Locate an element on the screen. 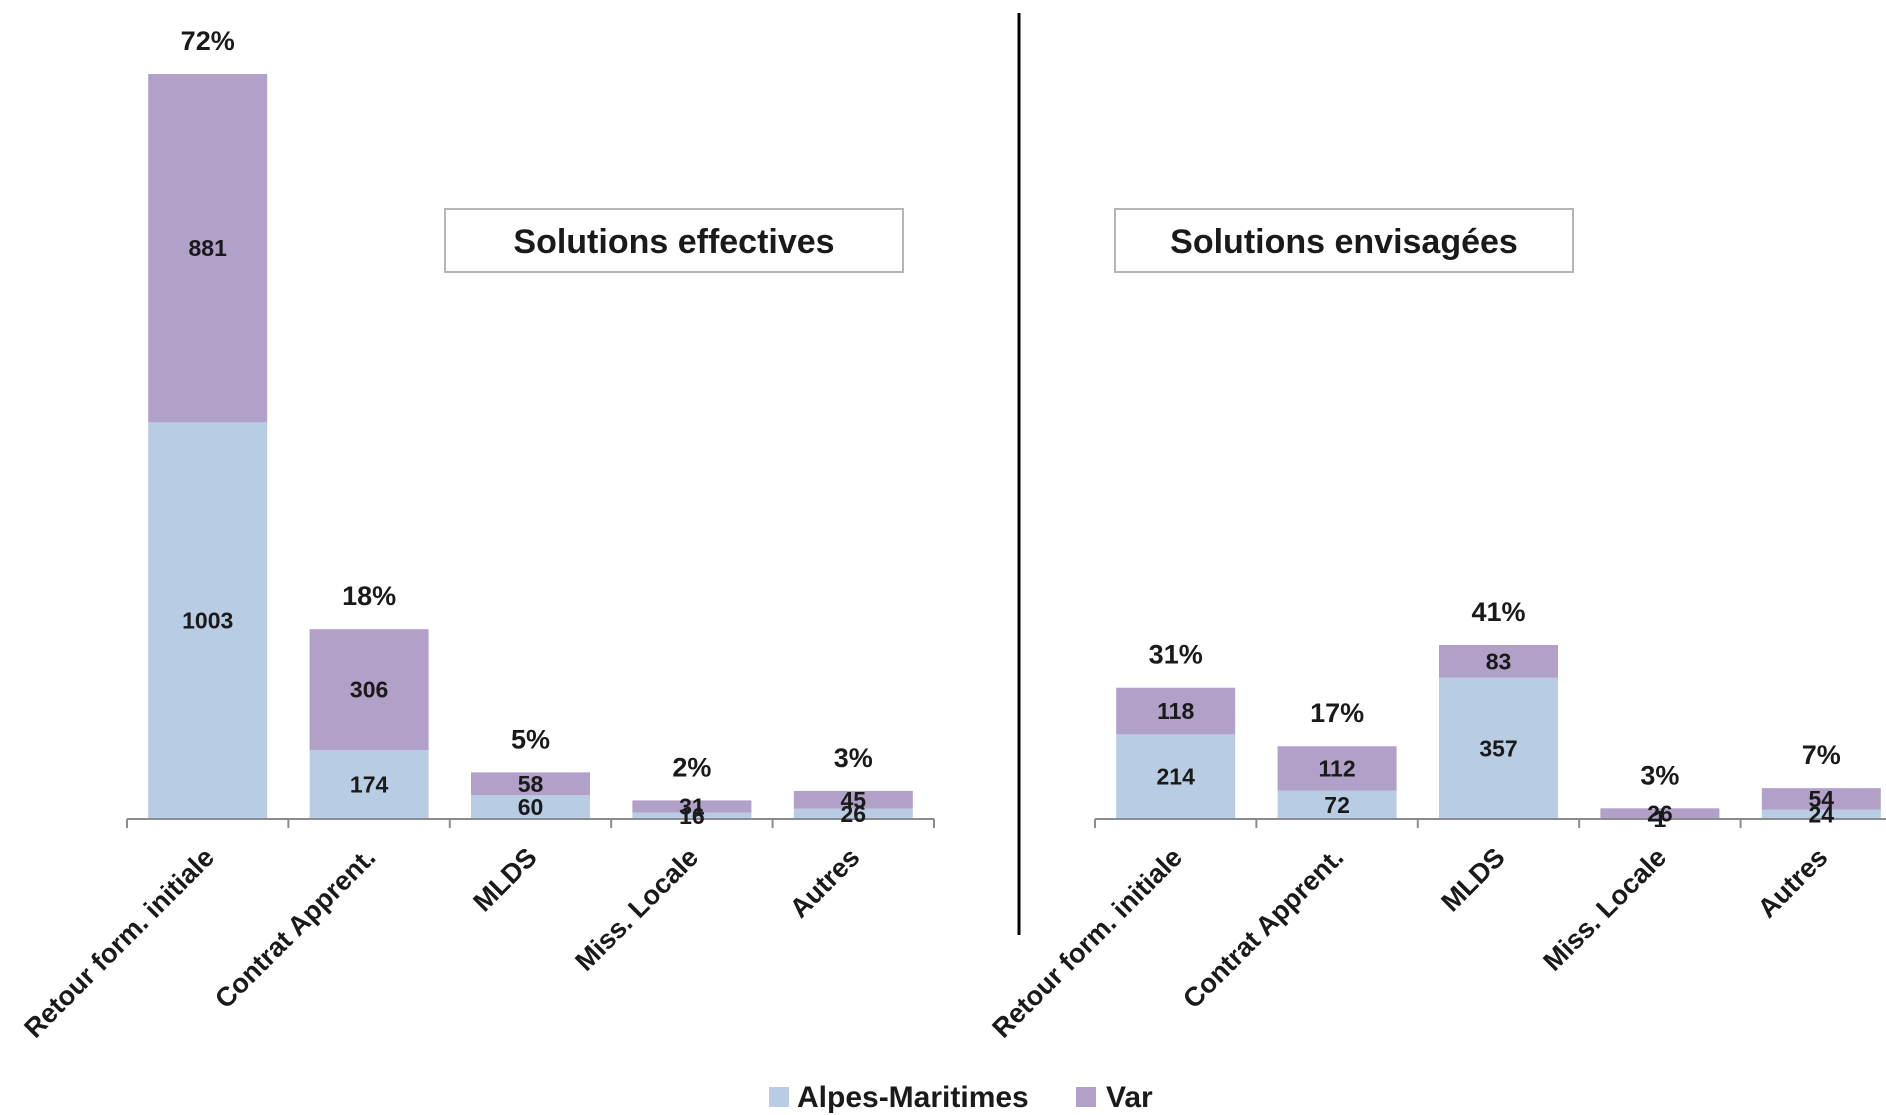 The width and height of the screenshot is (1886, 1115). bar-alpes-maritimes-miss-locale is located at coordinates (692, 815).